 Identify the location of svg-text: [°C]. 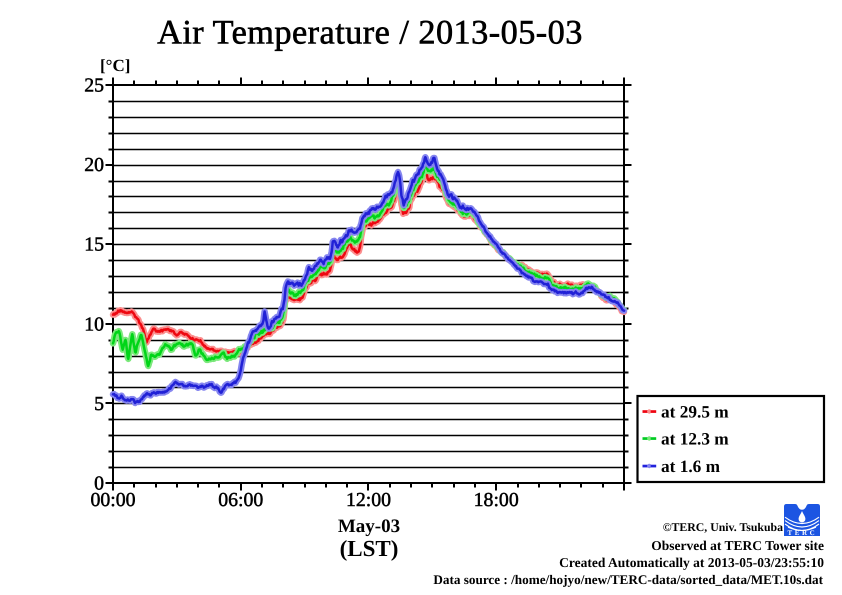
(115, 65).